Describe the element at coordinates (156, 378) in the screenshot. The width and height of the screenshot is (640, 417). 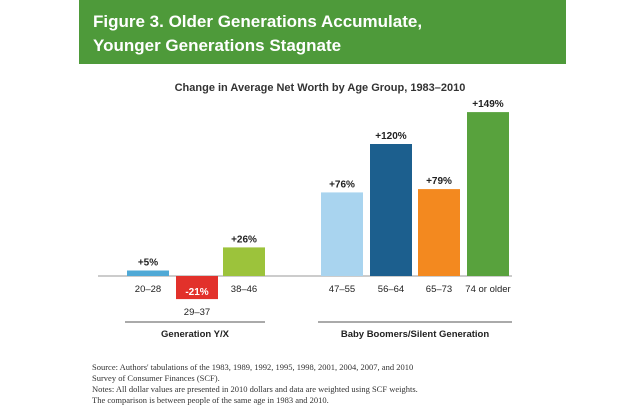
I see `source-line-2: Survey of Consumer Finances (SCF).` at that location.